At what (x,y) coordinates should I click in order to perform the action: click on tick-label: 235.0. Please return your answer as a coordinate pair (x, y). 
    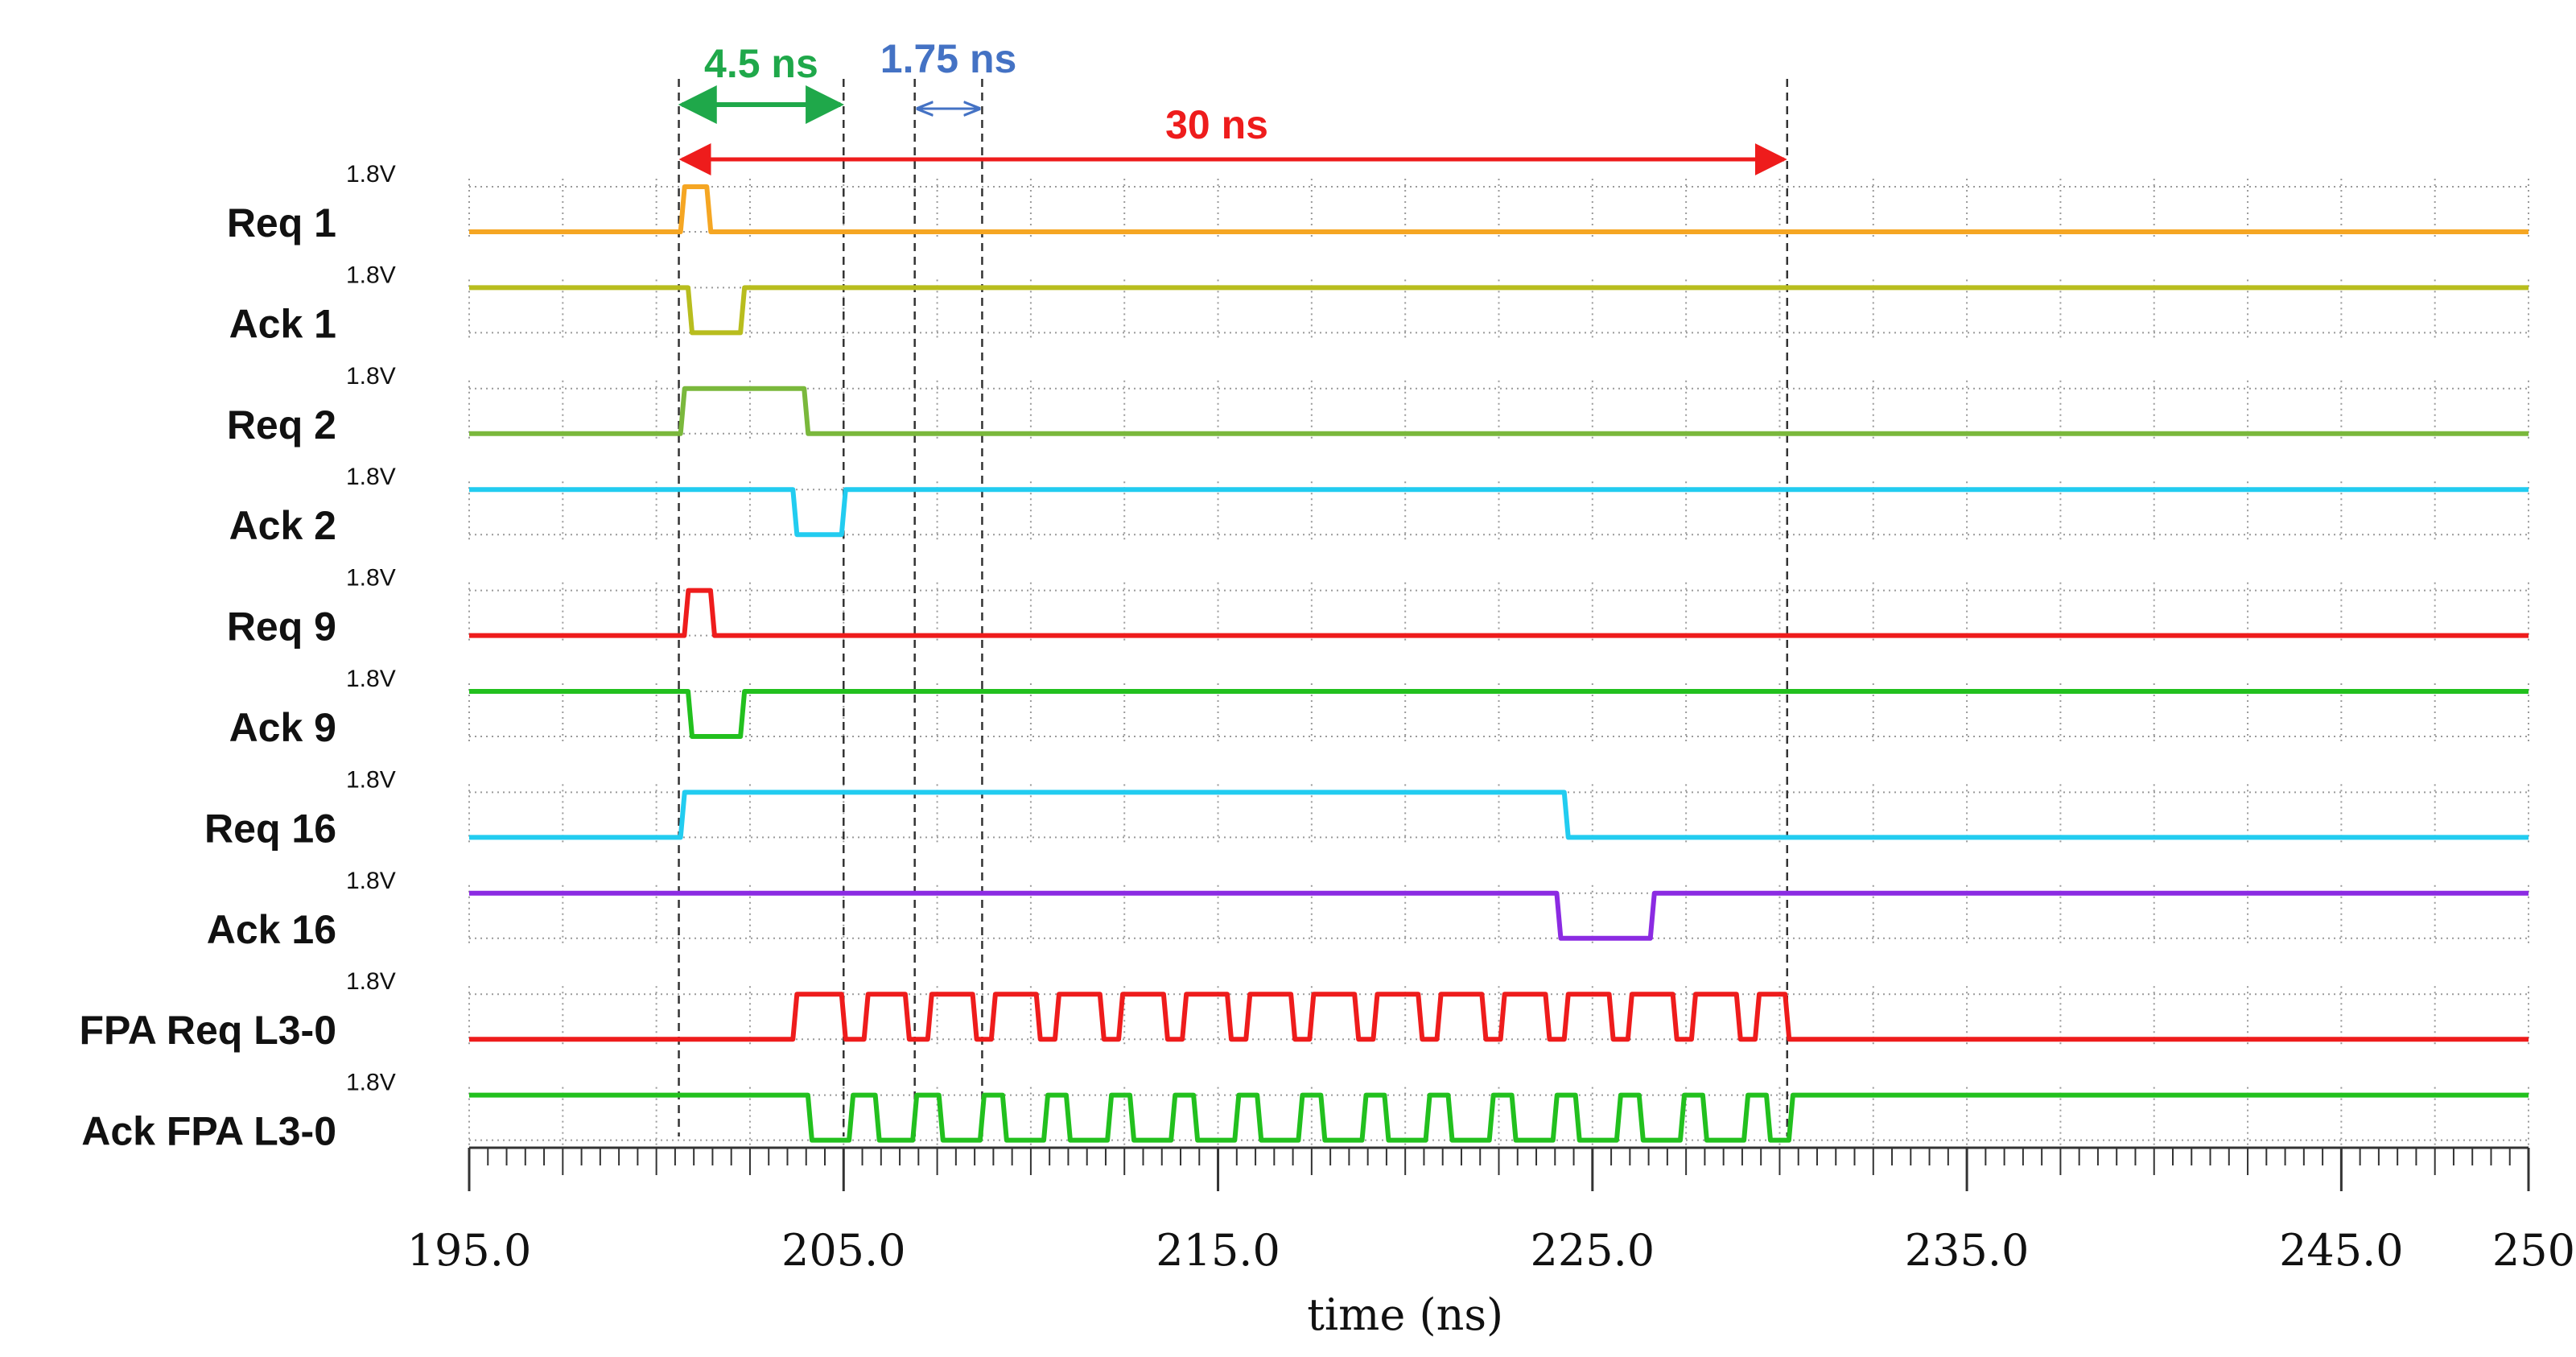
    Looking at the image, I should click on (1967, 1250).